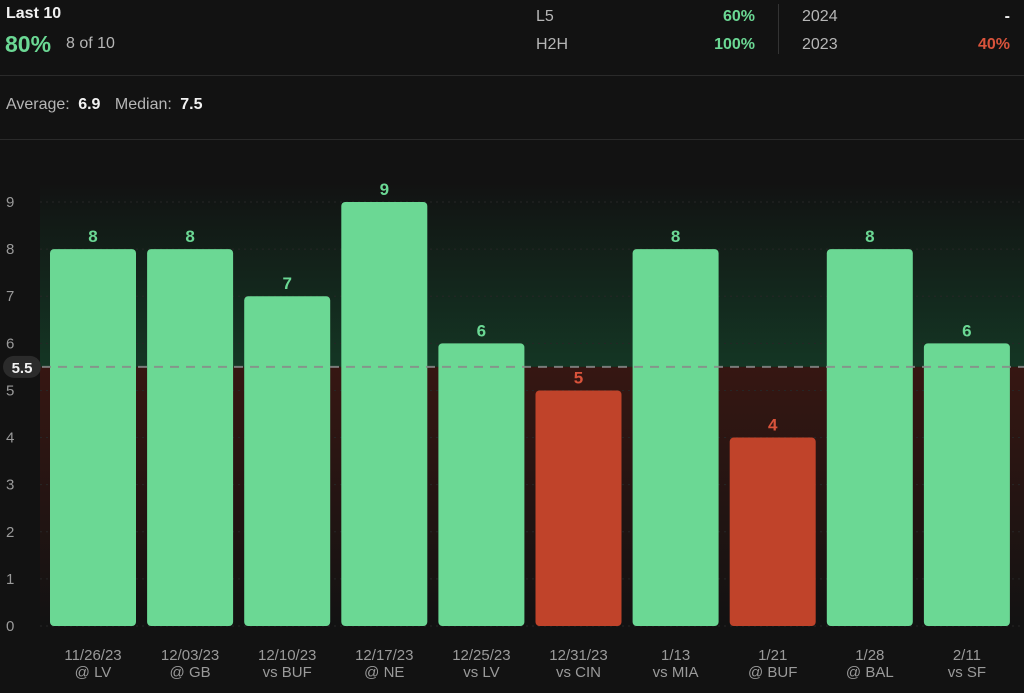 Image resolution: width=1024 pixels, height=693 pixels. What do you see at coordinates (773, 425) in the screenshot?
I see `bar-value-label: 4` at bounding box center [773, 425].